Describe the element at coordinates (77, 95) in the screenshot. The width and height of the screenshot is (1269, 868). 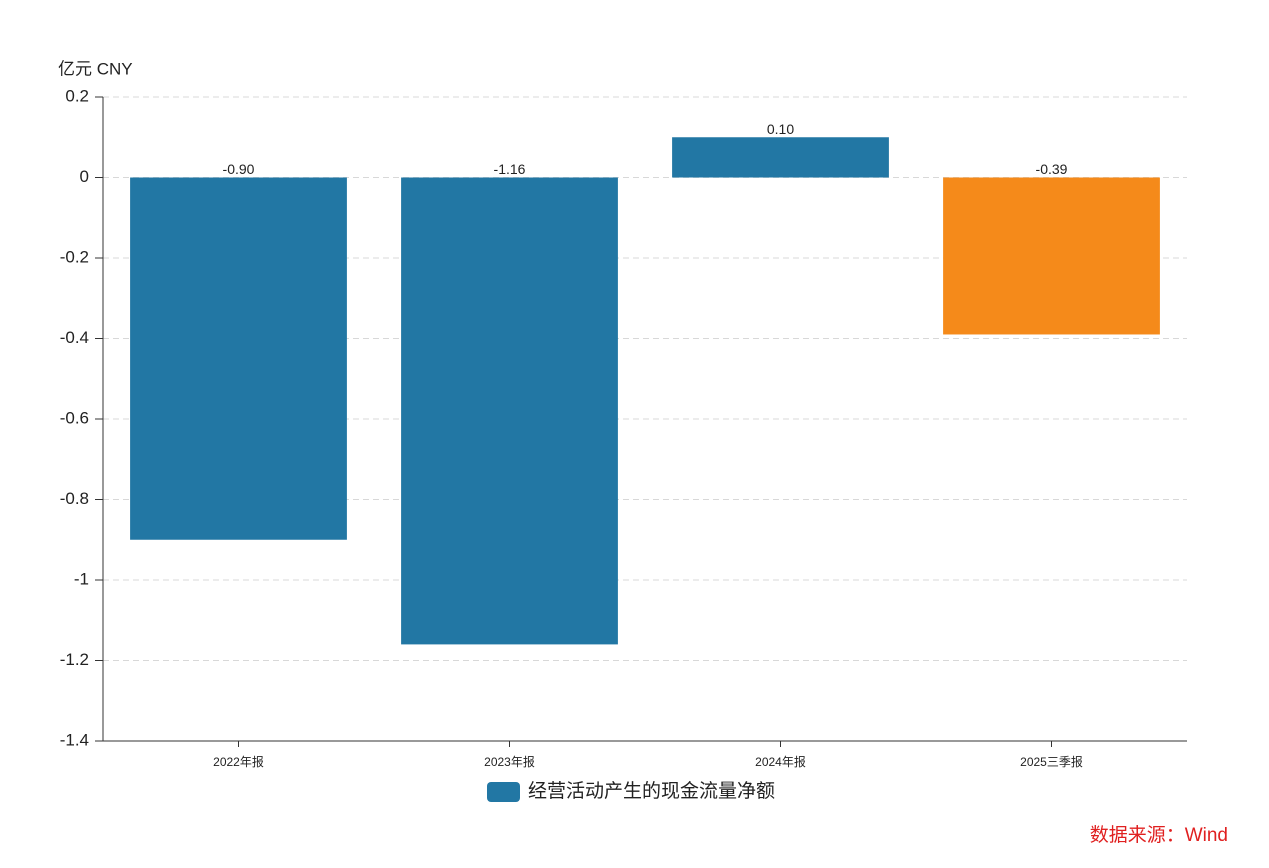
I see `y-tick-label: 0.2` at that location.